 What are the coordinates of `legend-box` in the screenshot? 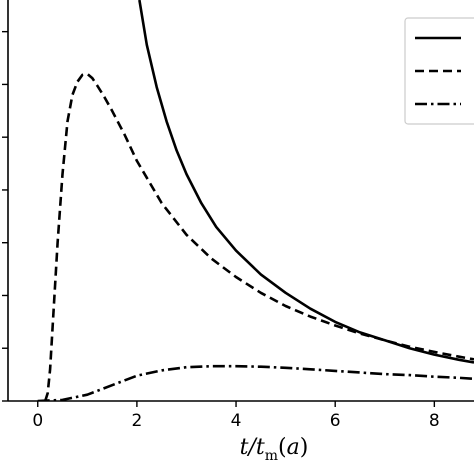 It's located at (439, 71).